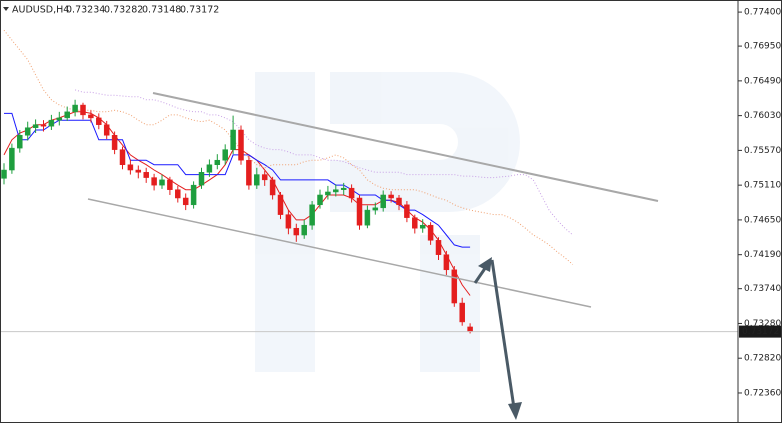 Image resolution: width=782 pixels, height=423 pixels. I want to click on header-low: 0.73148, so click(161, 10).